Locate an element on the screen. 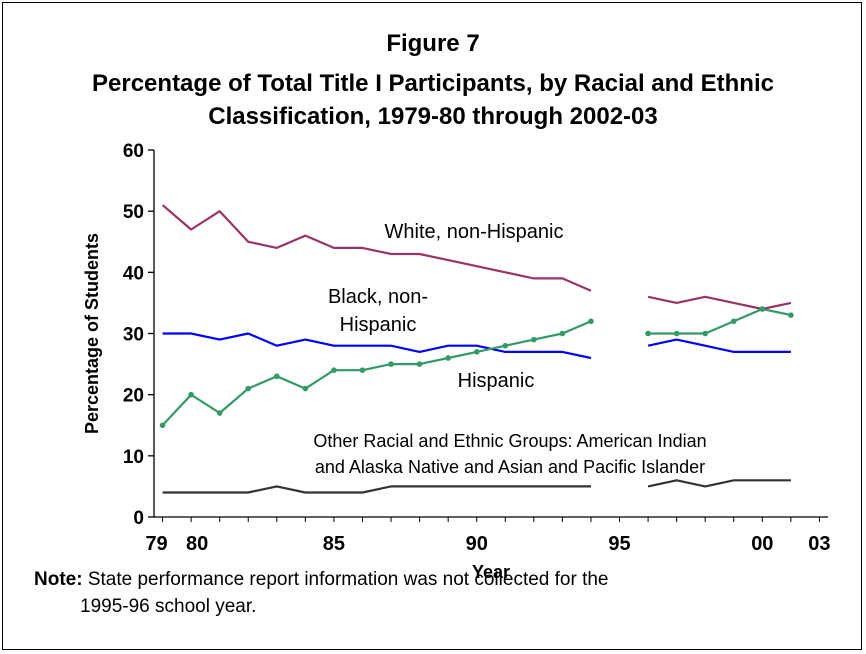  series-2-point-1990 is located at coordinates (476, 352).